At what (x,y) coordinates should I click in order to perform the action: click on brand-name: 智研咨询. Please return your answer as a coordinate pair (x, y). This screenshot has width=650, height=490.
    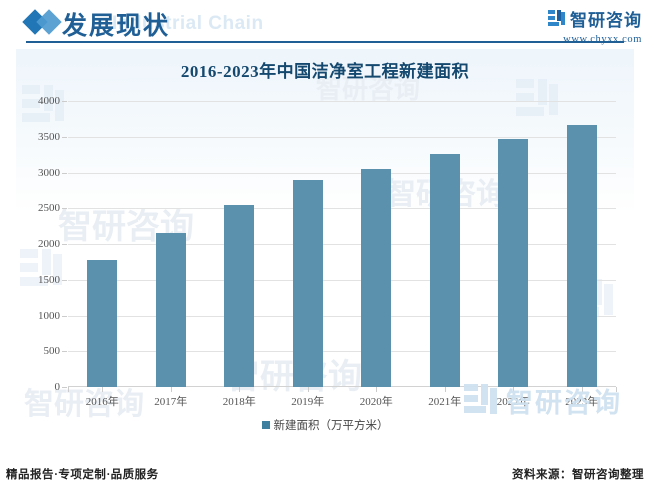
    Looking at the image, I should click on (606, 20).